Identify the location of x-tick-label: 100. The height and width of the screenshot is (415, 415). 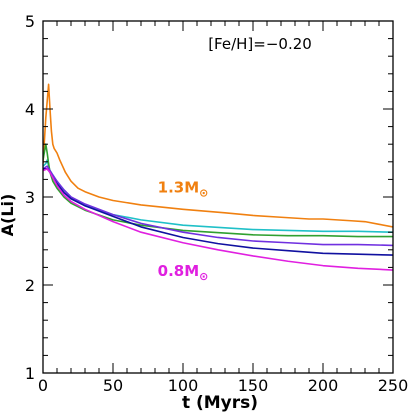
(183, 385).